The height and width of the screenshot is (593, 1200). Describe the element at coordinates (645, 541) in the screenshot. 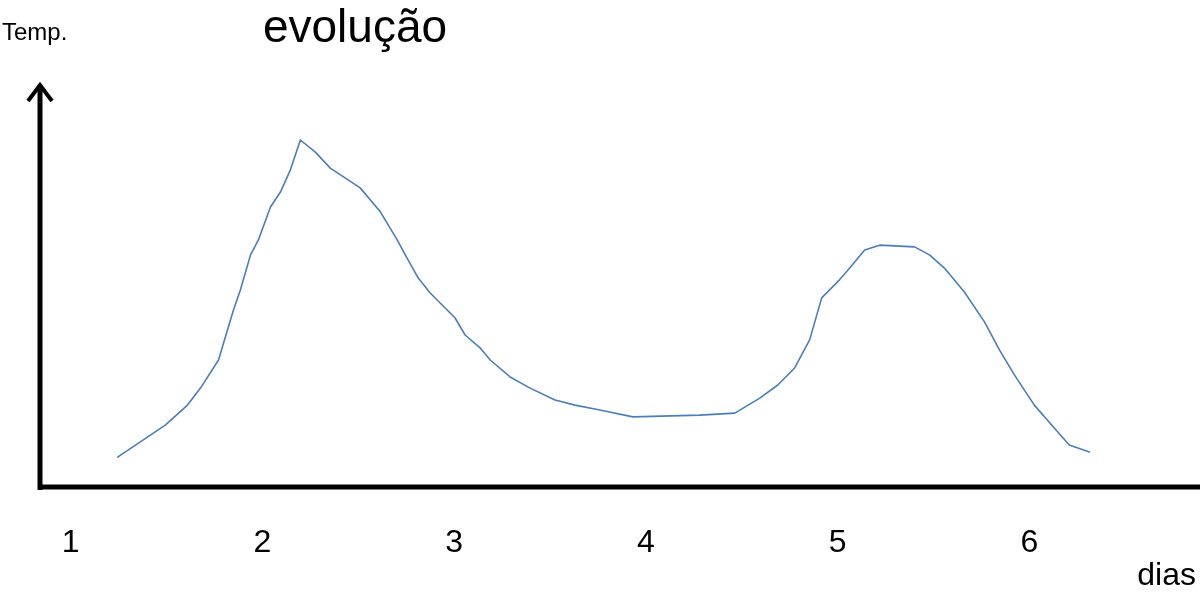

I see `x-tick-label: 4` at that location.